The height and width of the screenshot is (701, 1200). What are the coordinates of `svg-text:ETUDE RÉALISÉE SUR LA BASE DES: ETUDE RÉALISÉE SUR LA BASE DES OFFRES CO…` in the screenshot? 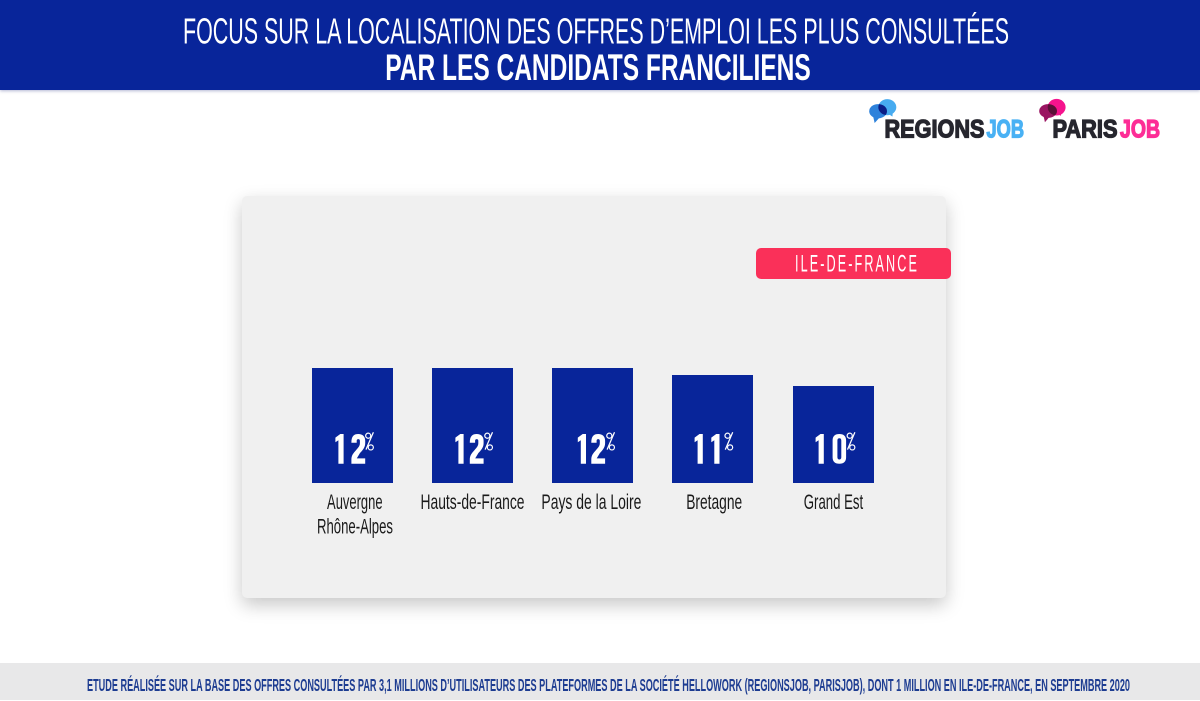 It's located at (608, 685).